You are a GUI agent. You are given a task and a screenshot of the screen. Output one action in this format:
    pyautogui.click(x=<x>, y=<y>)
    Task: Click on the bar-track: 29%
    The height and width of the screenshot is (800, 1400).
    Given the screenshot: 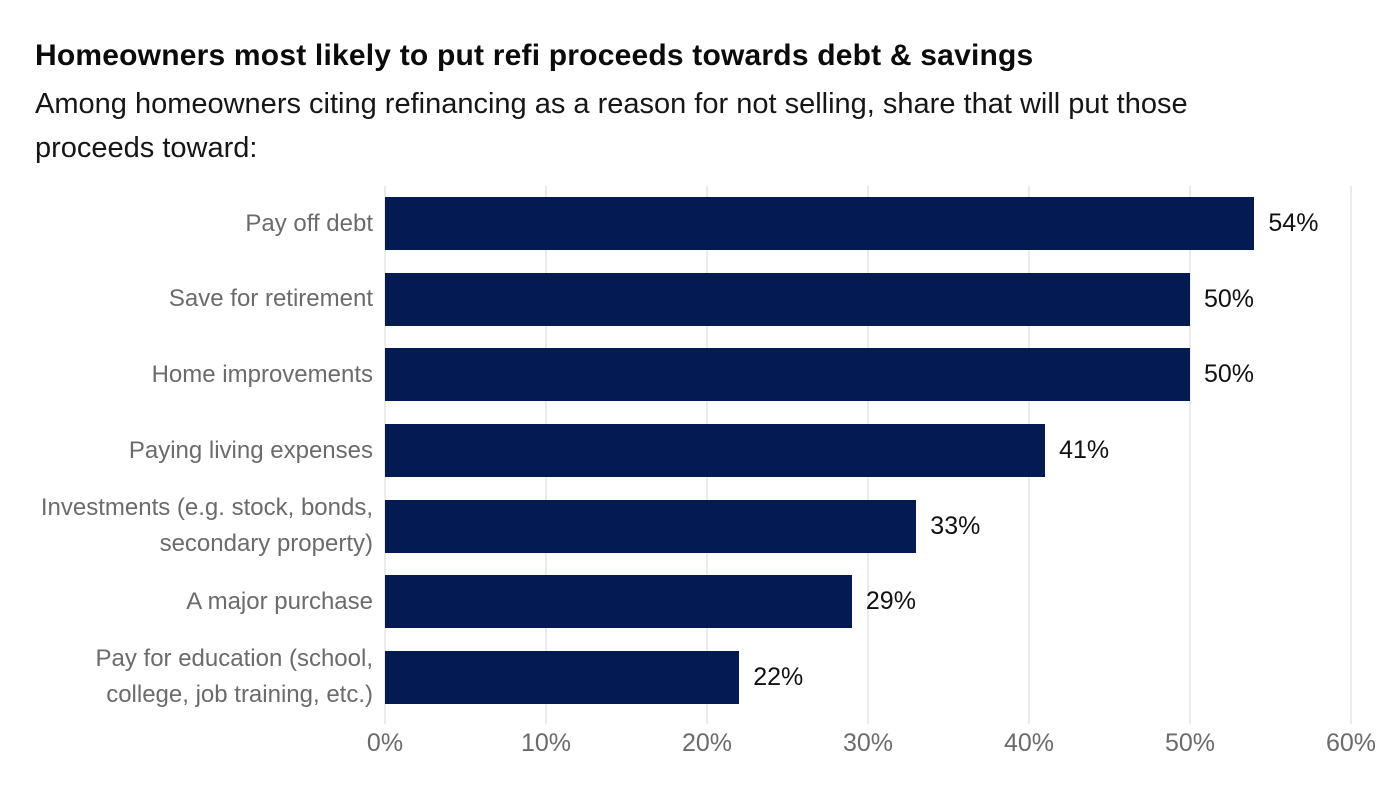 What is the action you would take?
    pyautogui.click(x=868, y=602)
    